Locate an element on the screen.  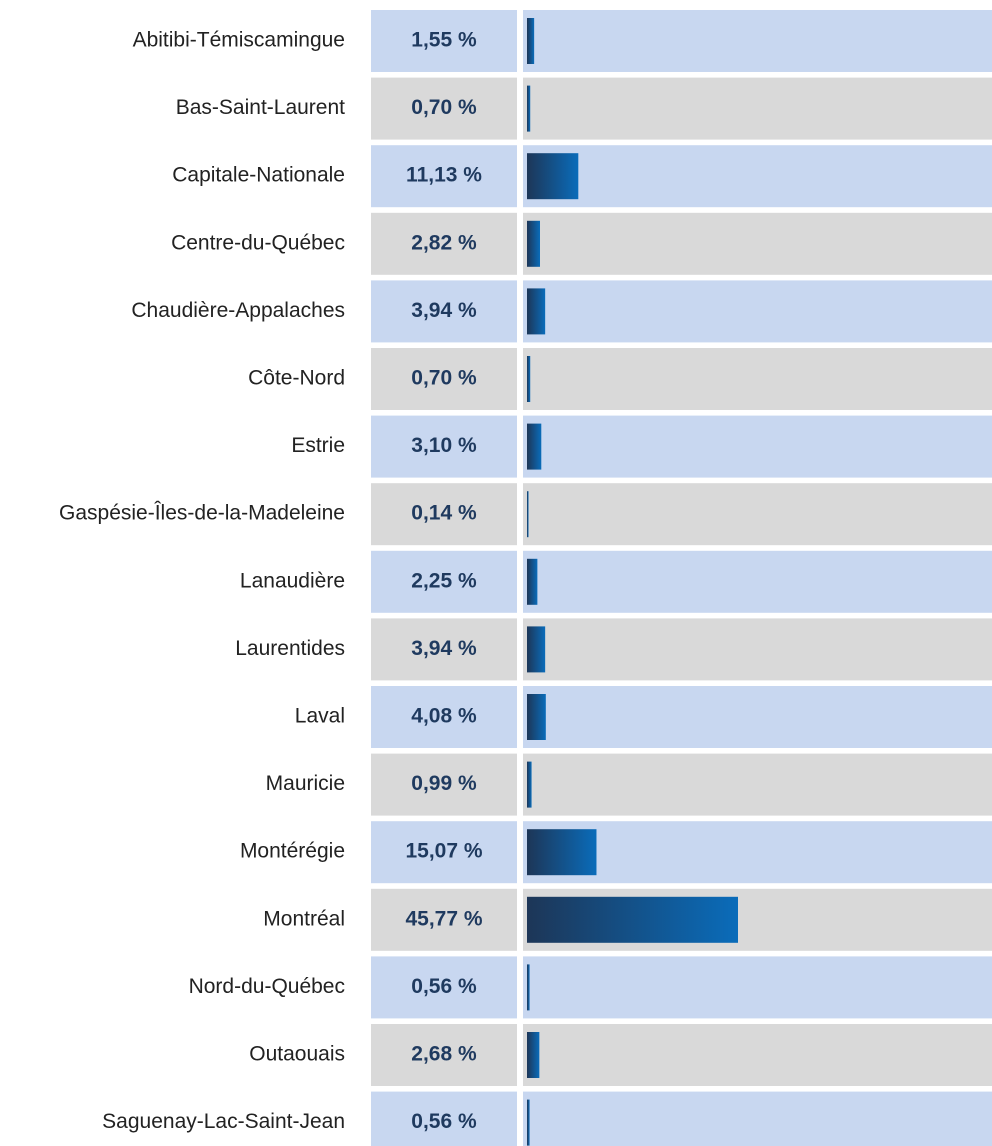
value-label: 2,68 % is located at coordinates (444, 1054).